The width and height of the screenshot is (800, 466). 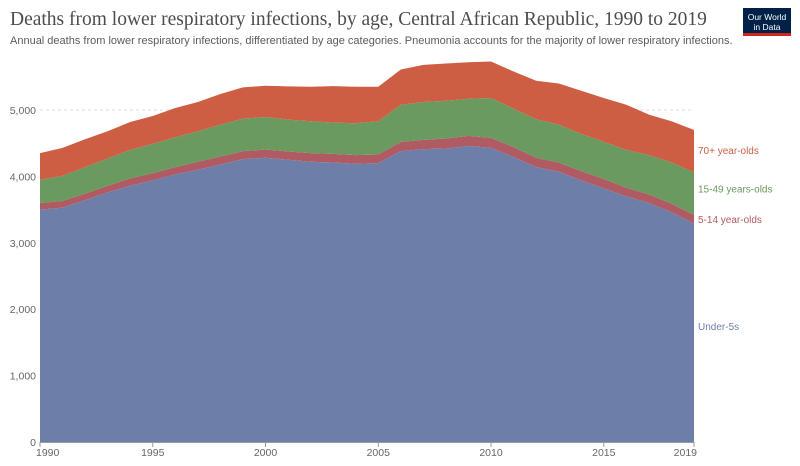 What do you see at coordinates (23, 177) in the screenshot?
I see `y-tick-label: 4,000` at bounding box center [23, 177].